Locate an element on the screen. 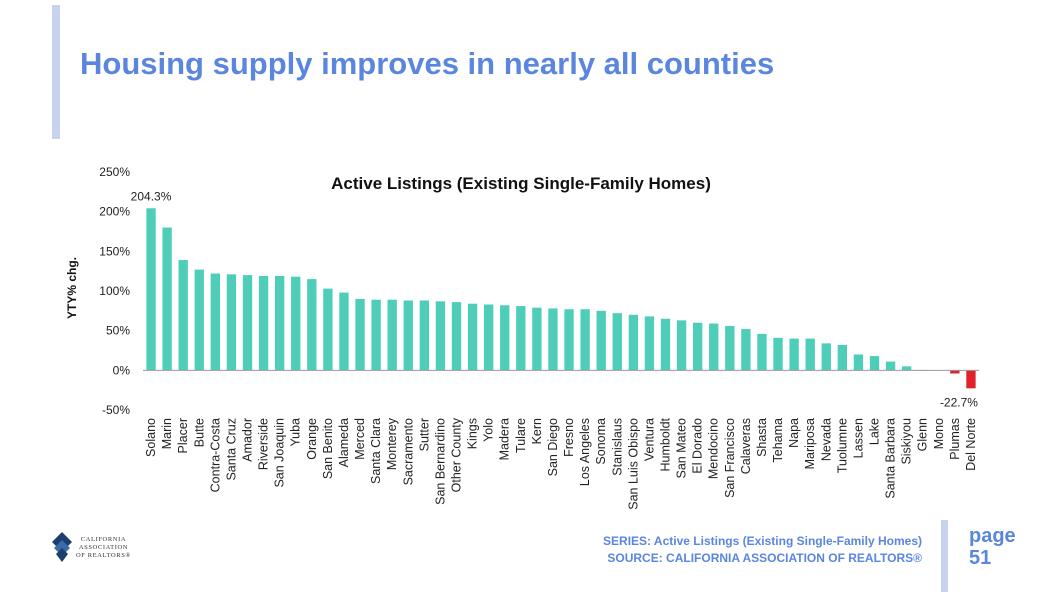 This screenshot has height=592, width=1044. y-tick-label: 200% is located at coordinates (114, 212).